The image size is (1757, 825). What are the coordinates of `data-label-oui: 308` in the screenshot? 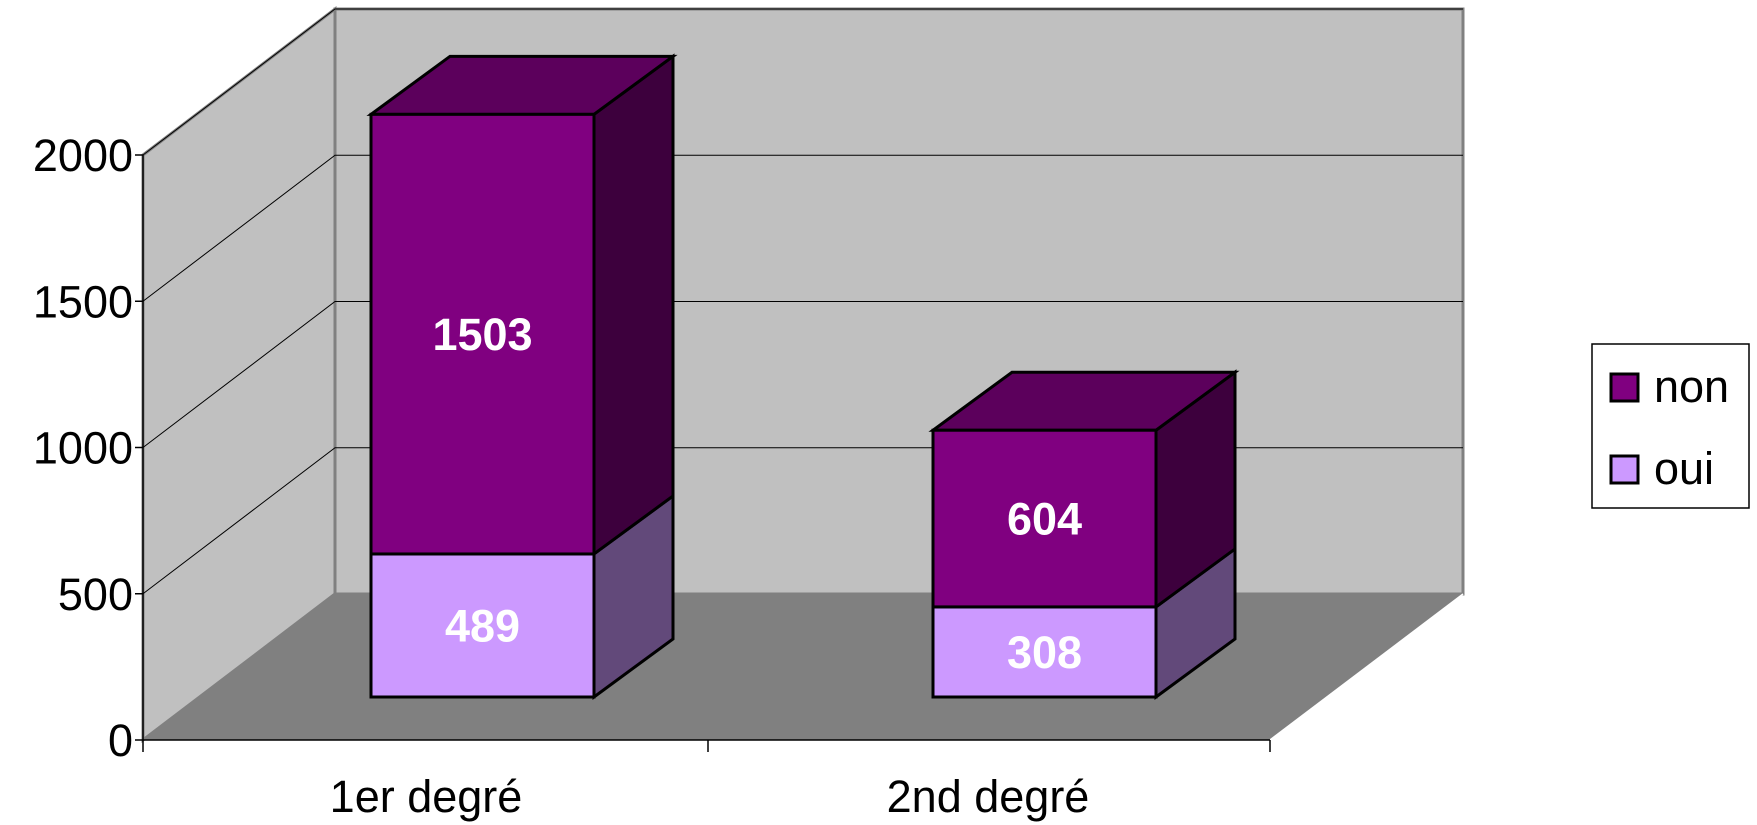 It's located at (1044, 652).